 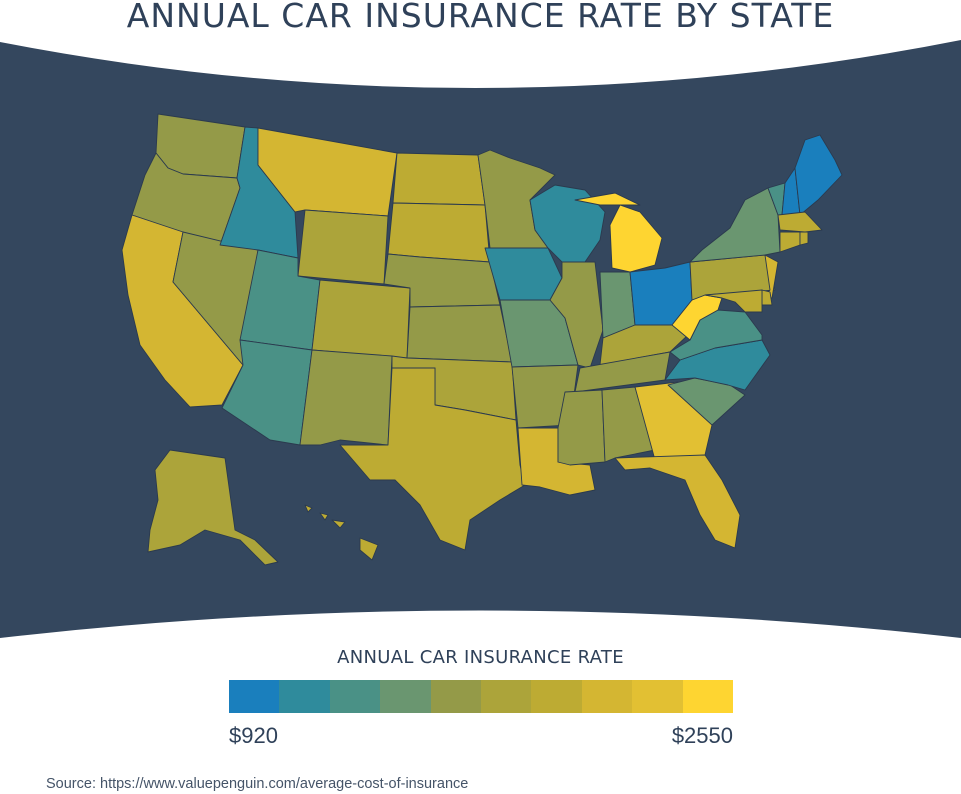 I want to click on state-MD, so click(x=733, y=301).